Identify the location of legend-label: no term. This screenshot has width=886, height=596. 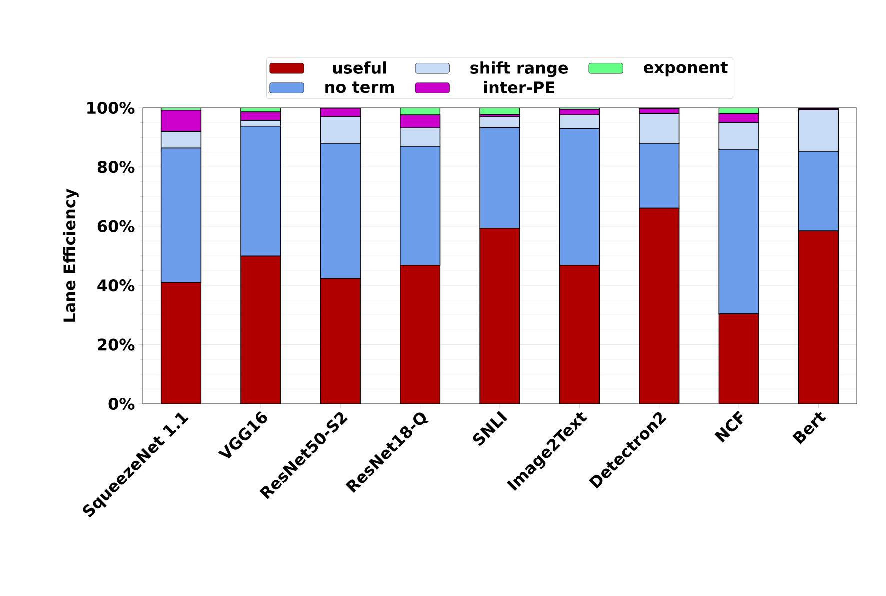
(360, 88).